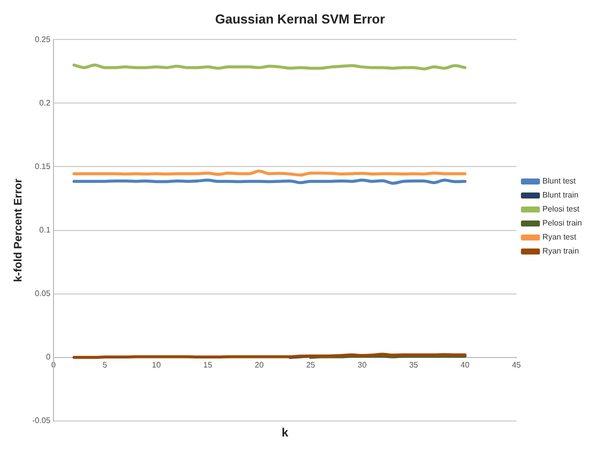 The width and height of the screenshot is (604, 451). I want to click on x-tick-label: 25, so click(311, 365).